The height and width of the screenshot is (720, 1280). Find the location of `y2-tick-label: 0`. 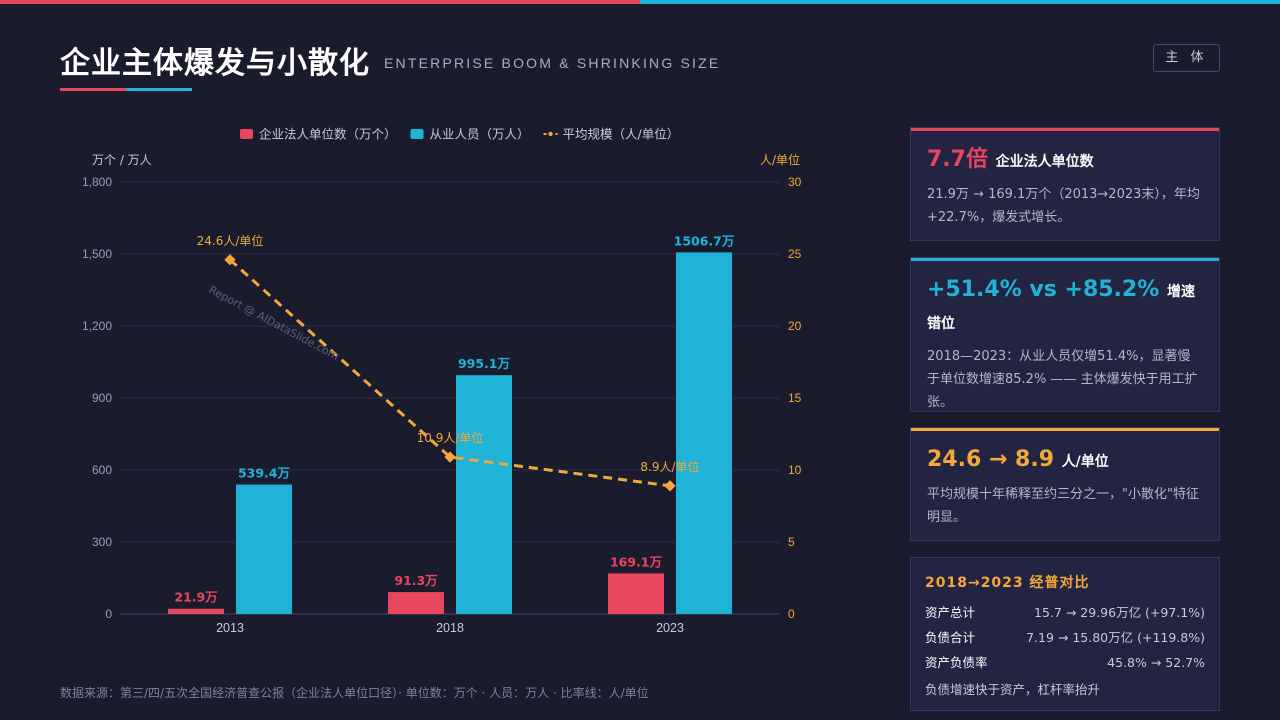

y2-tick-label: 0 is located at coordinates (791, 614).